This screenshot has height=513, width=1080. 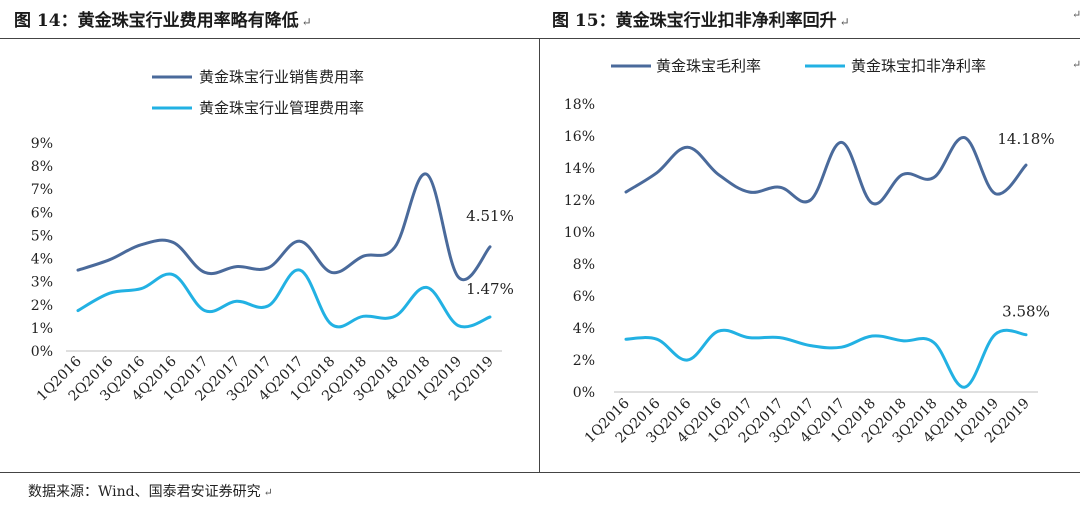 I want to click on chart-title-fig15: 图 15：黄金珠宝行业扣非净利率回升 ↵, so click(x=701, y=21).